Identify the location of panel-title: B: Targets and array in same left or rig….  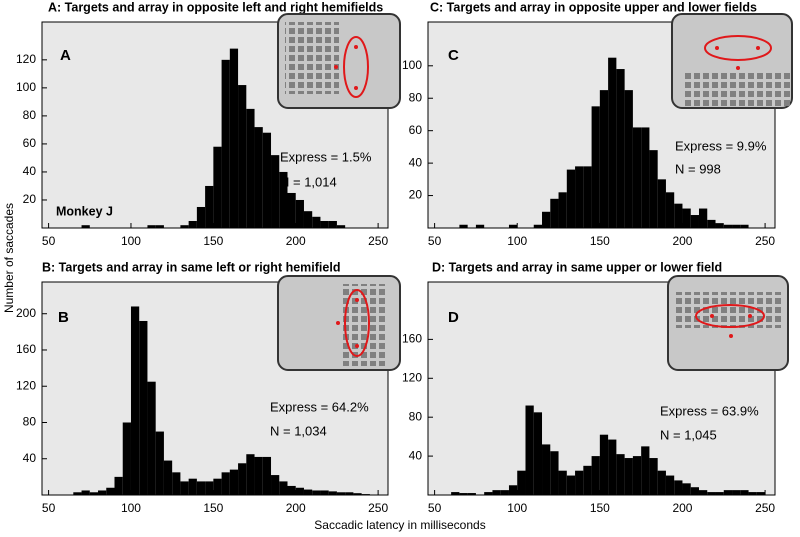
(191, 267).